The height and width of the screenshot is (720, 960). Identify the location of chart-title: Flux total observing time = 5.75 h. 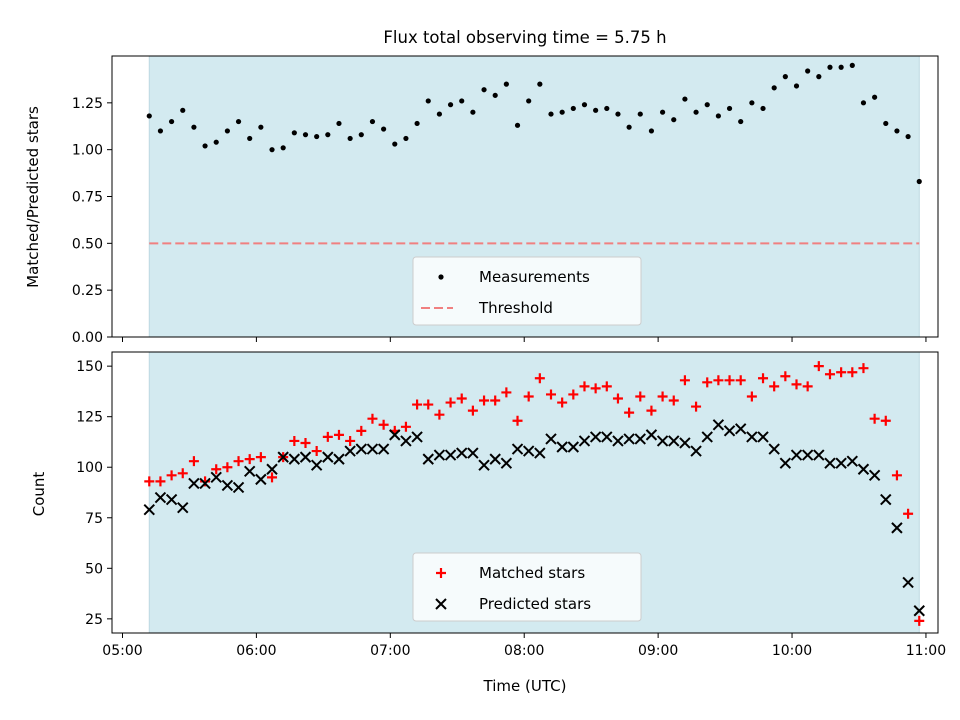
(524, 37).